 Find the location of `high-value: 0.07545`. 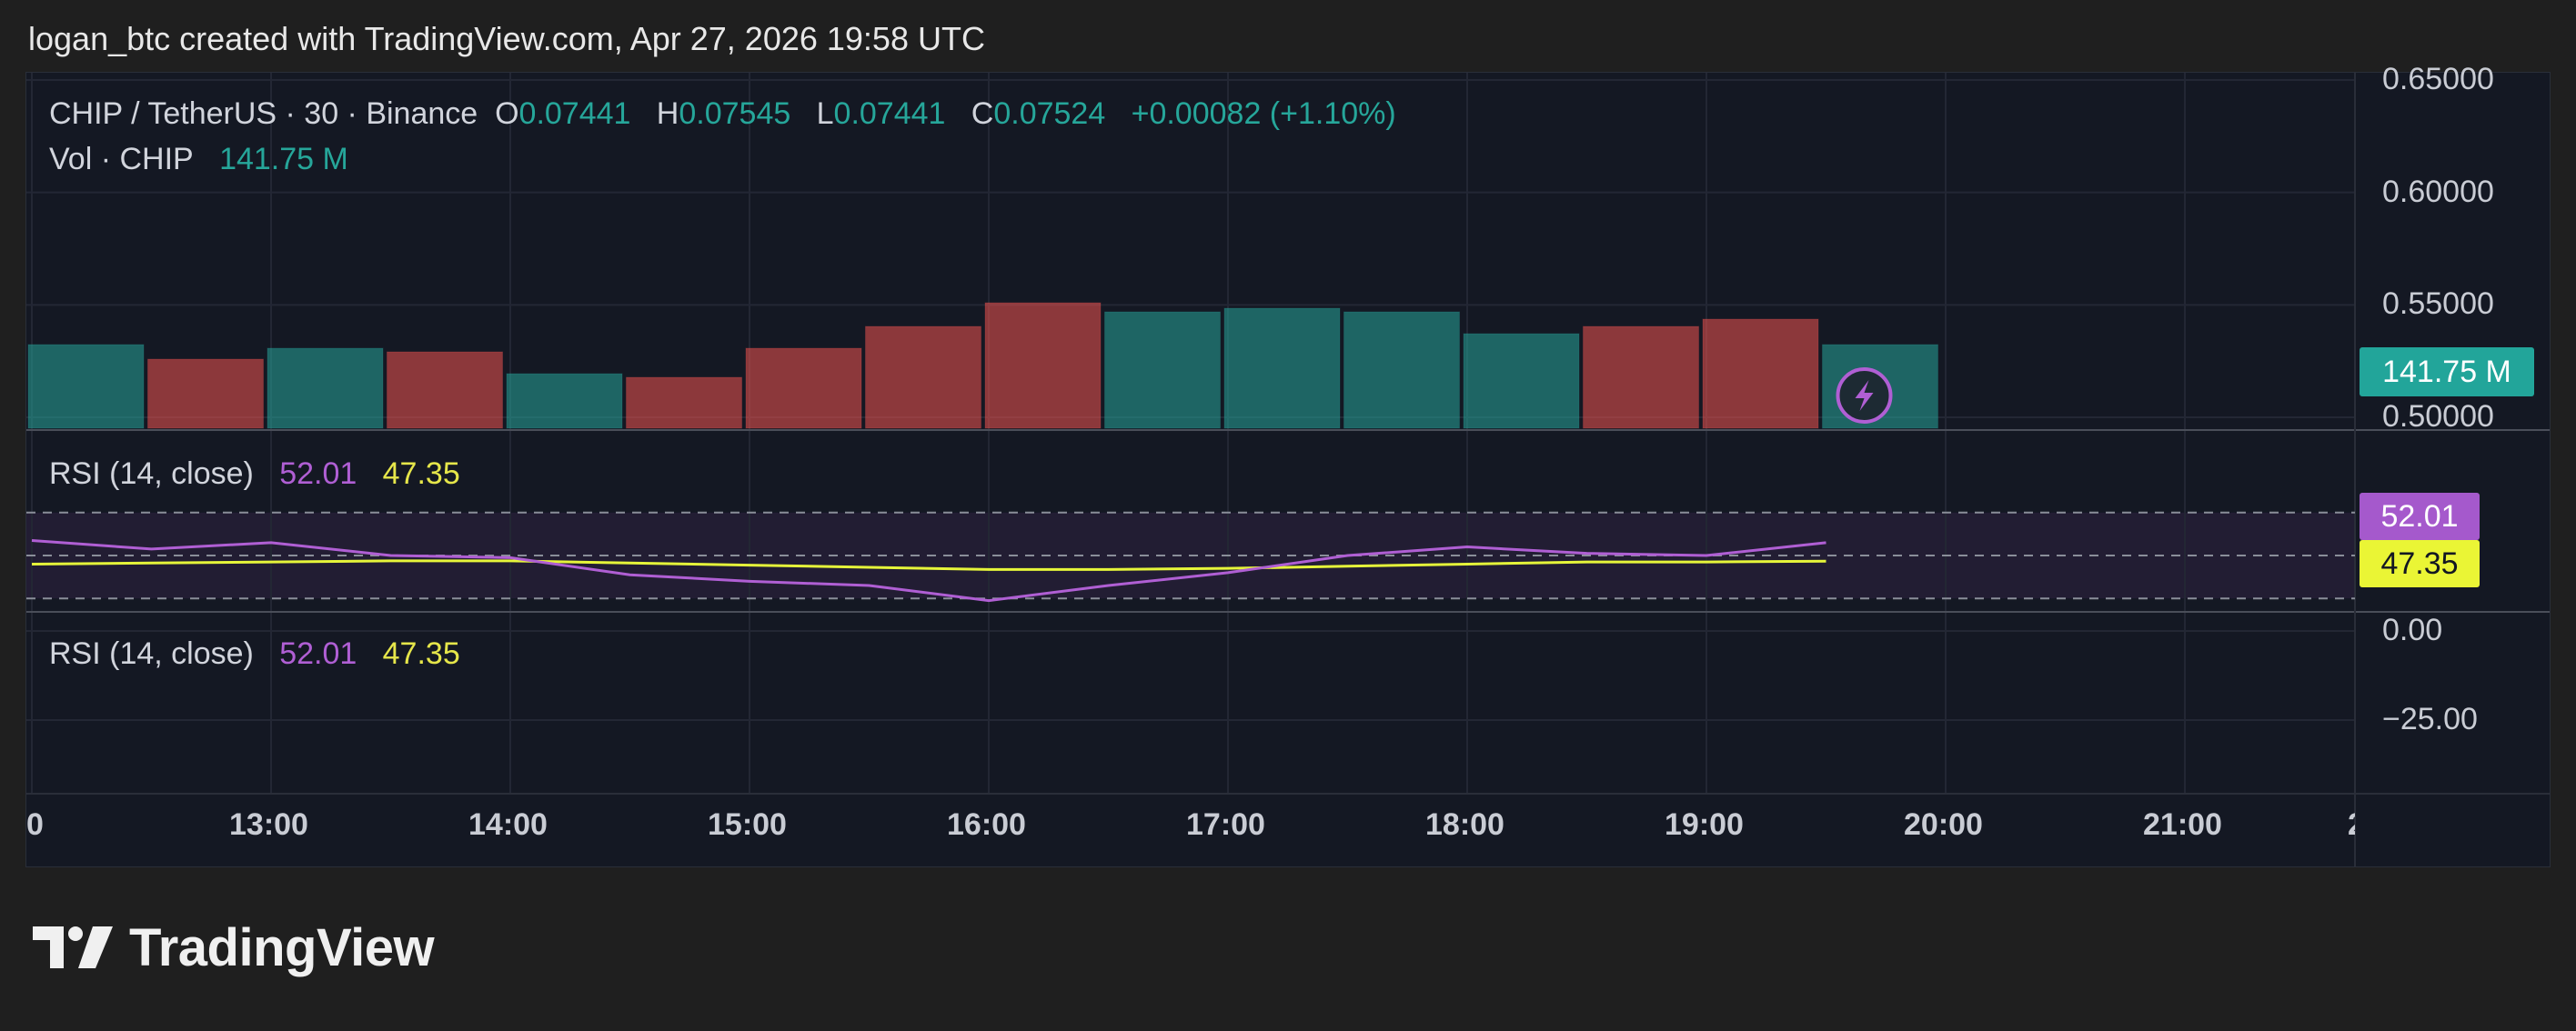

high-value: 0.07545 is located at coordinates (735, 113).